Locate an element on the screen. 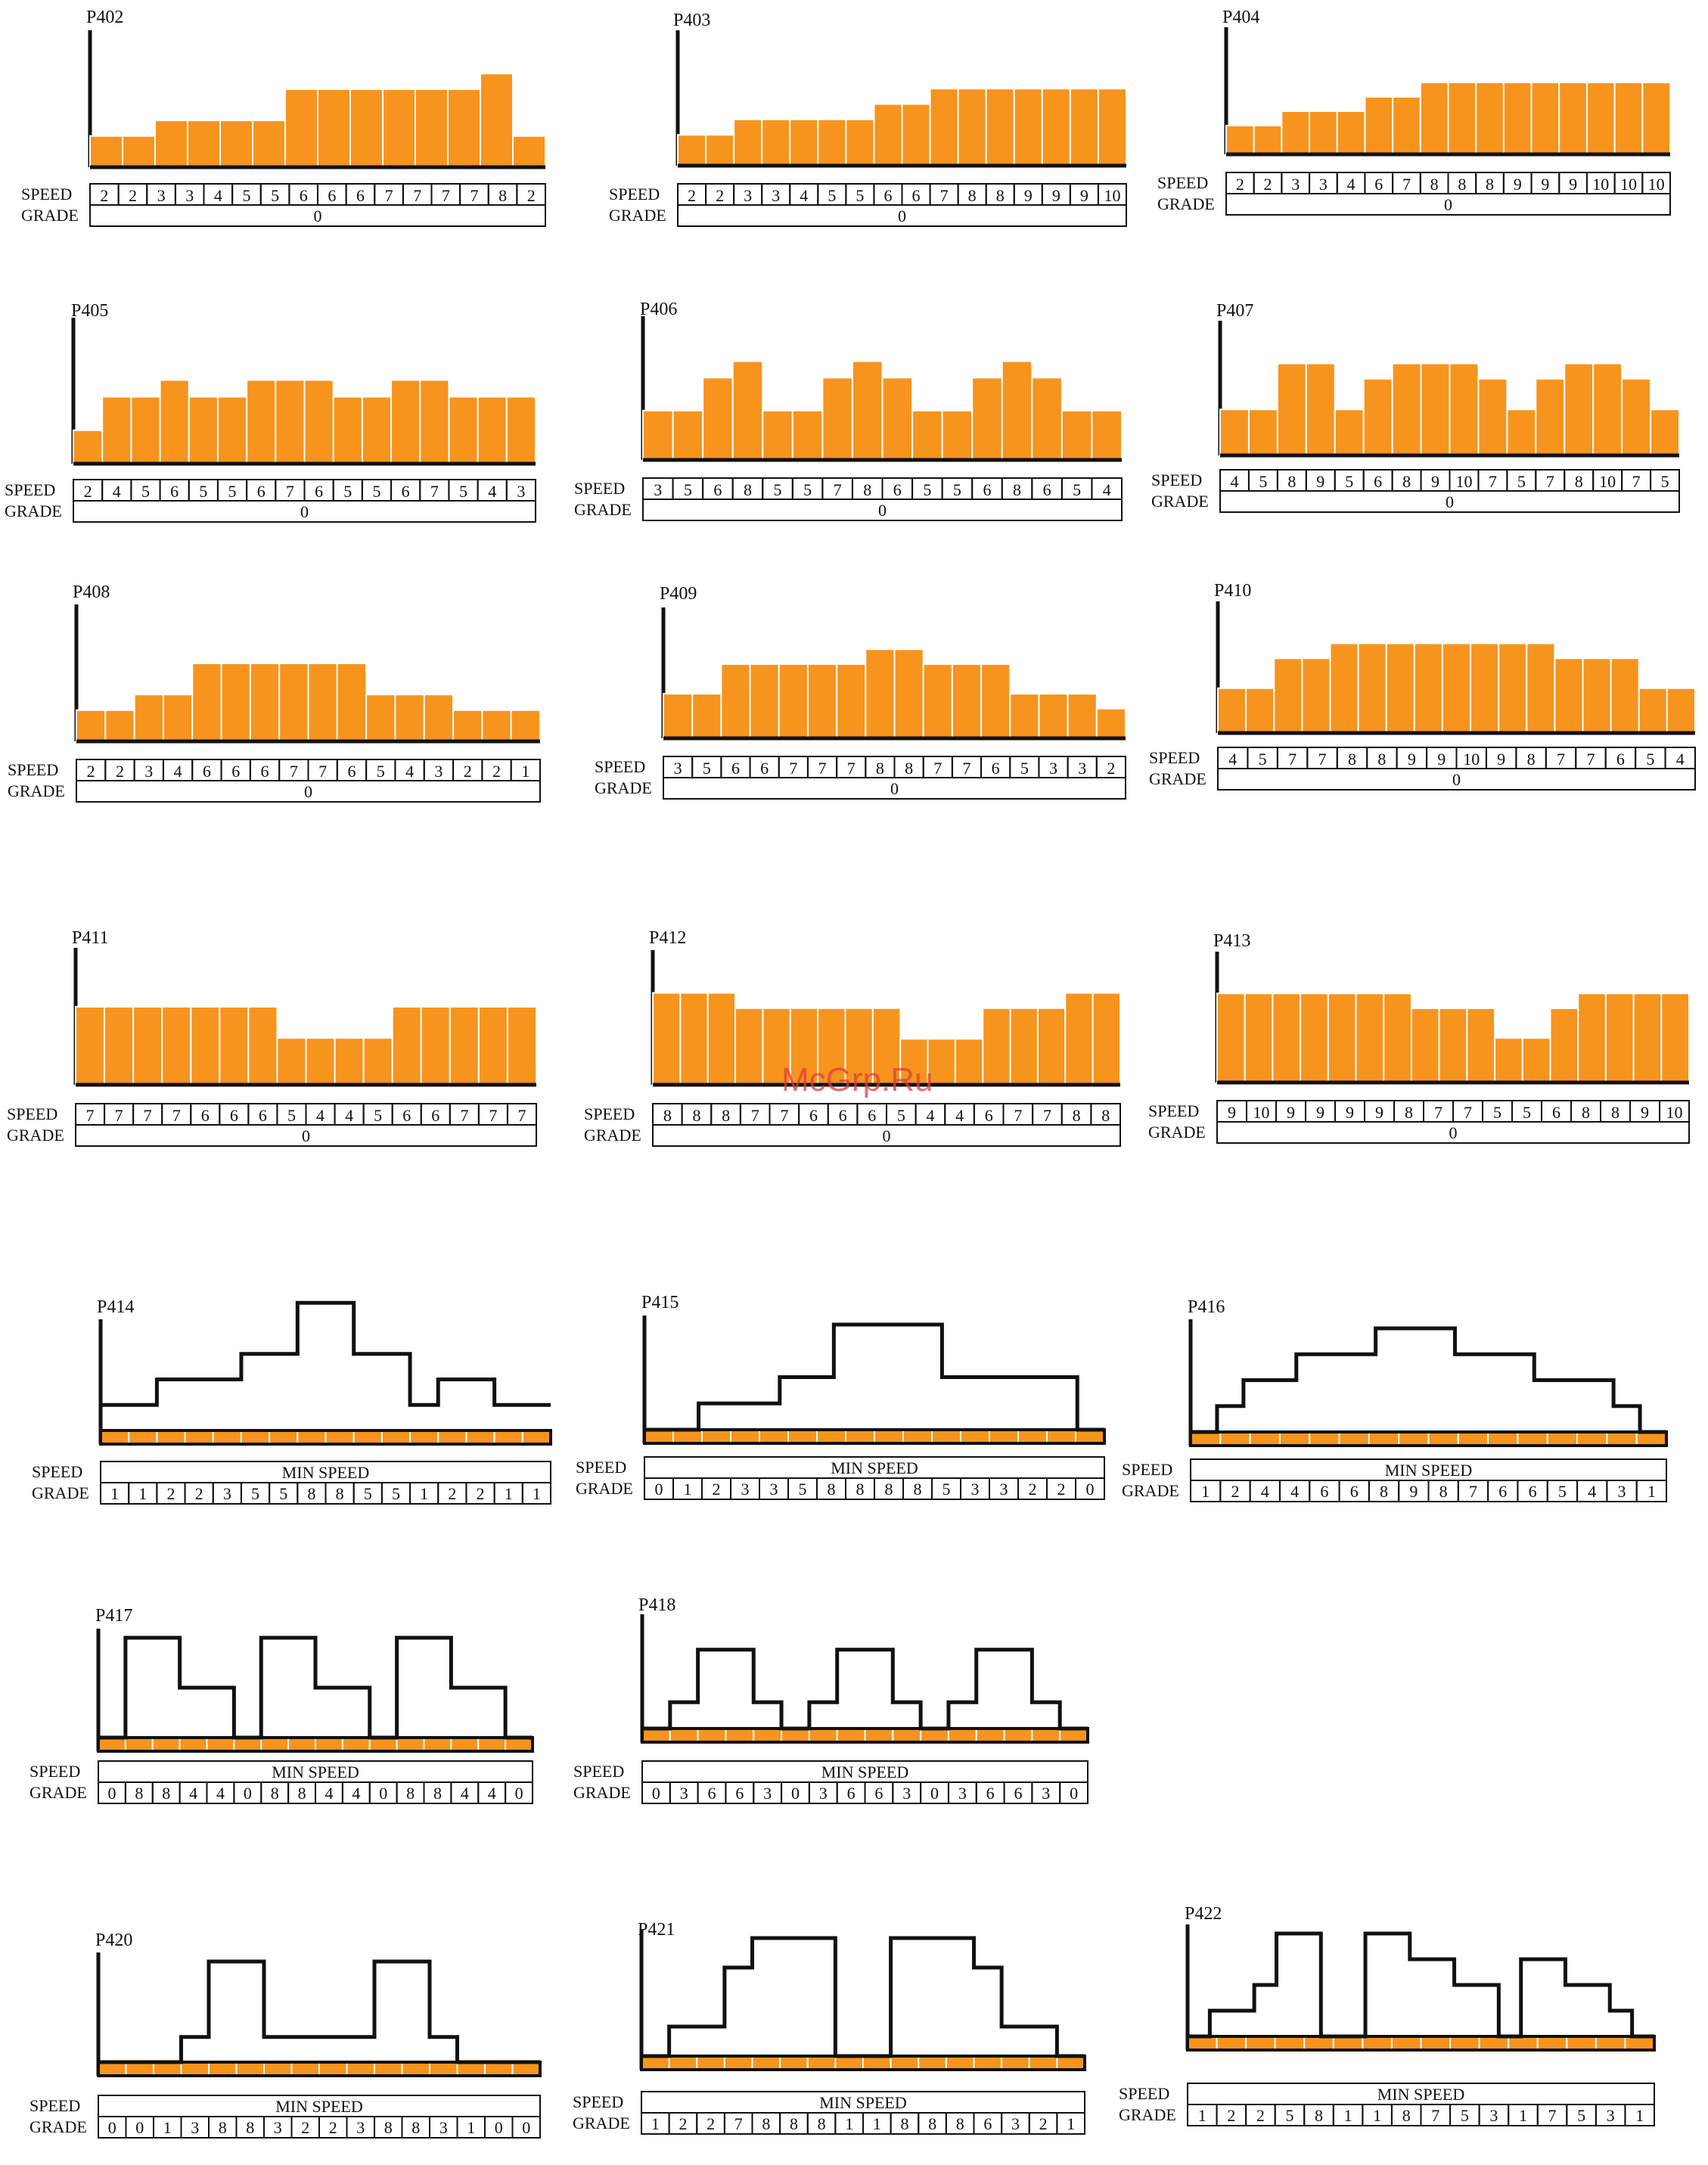  p405-speed-value-14: 5 is located at coordinates (463, 491).